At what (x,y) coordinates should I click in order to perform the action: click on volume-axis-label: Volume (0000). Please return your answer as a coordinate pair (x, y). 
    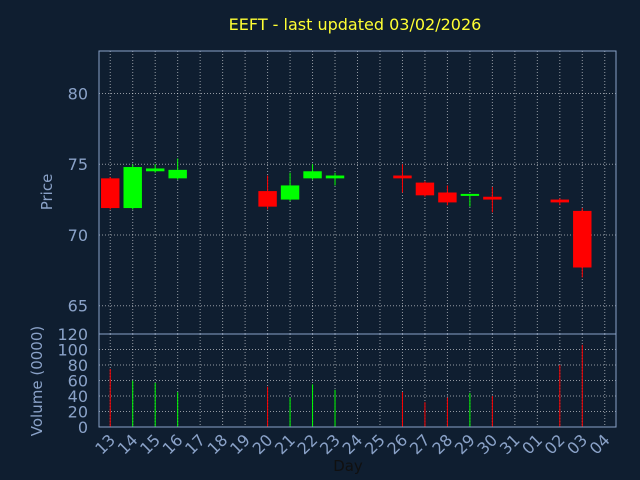
    Looking at the image, I should click on (37, 381).